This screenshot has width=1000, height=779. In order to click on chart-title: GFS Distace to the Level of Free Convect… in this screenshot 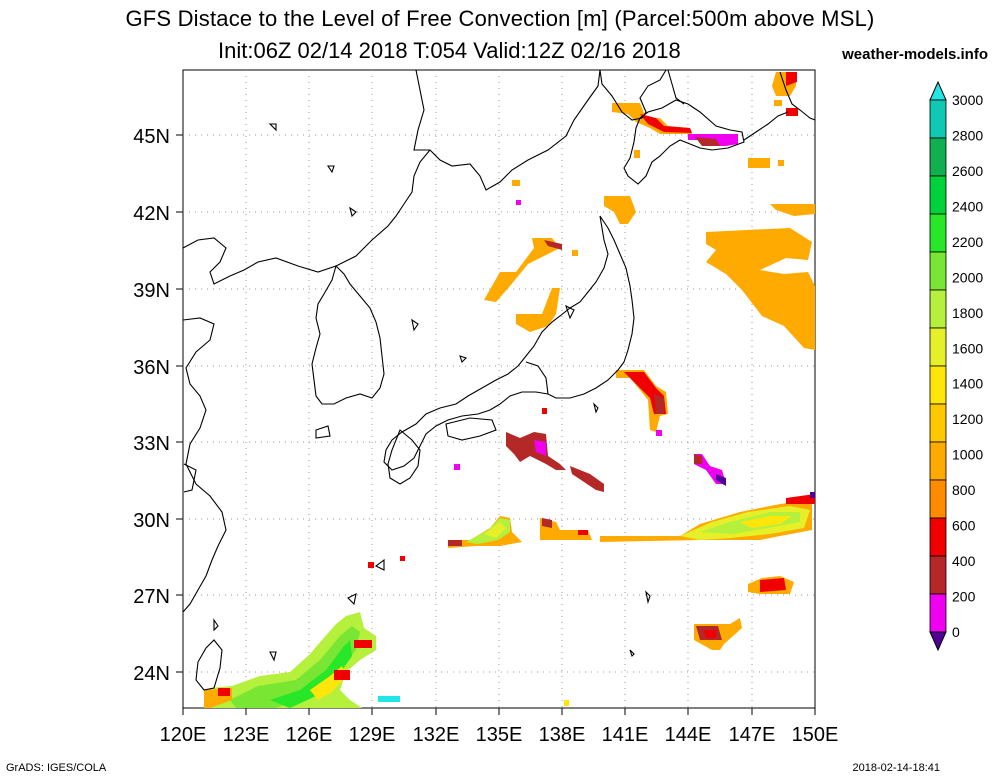, I will do `click(500, 18)`.